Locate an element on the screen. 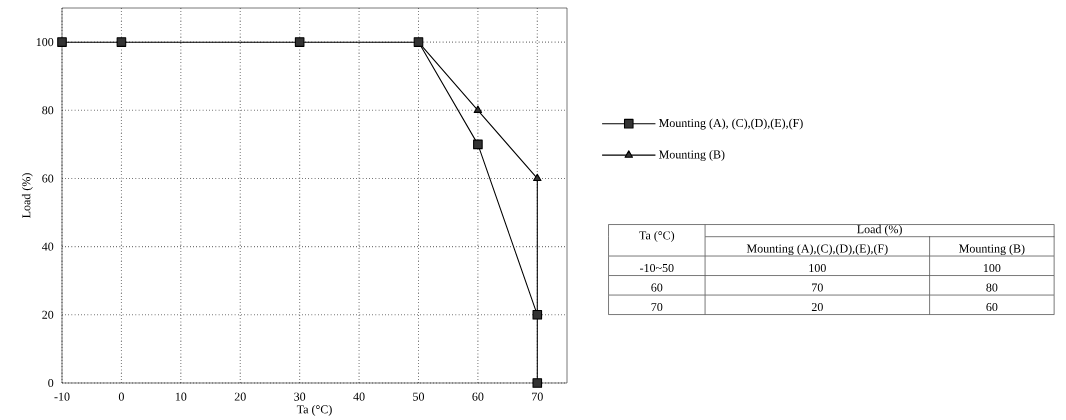 This screenshot has height=420, width=1066. text: 80 is located at coordinates (992, 287).